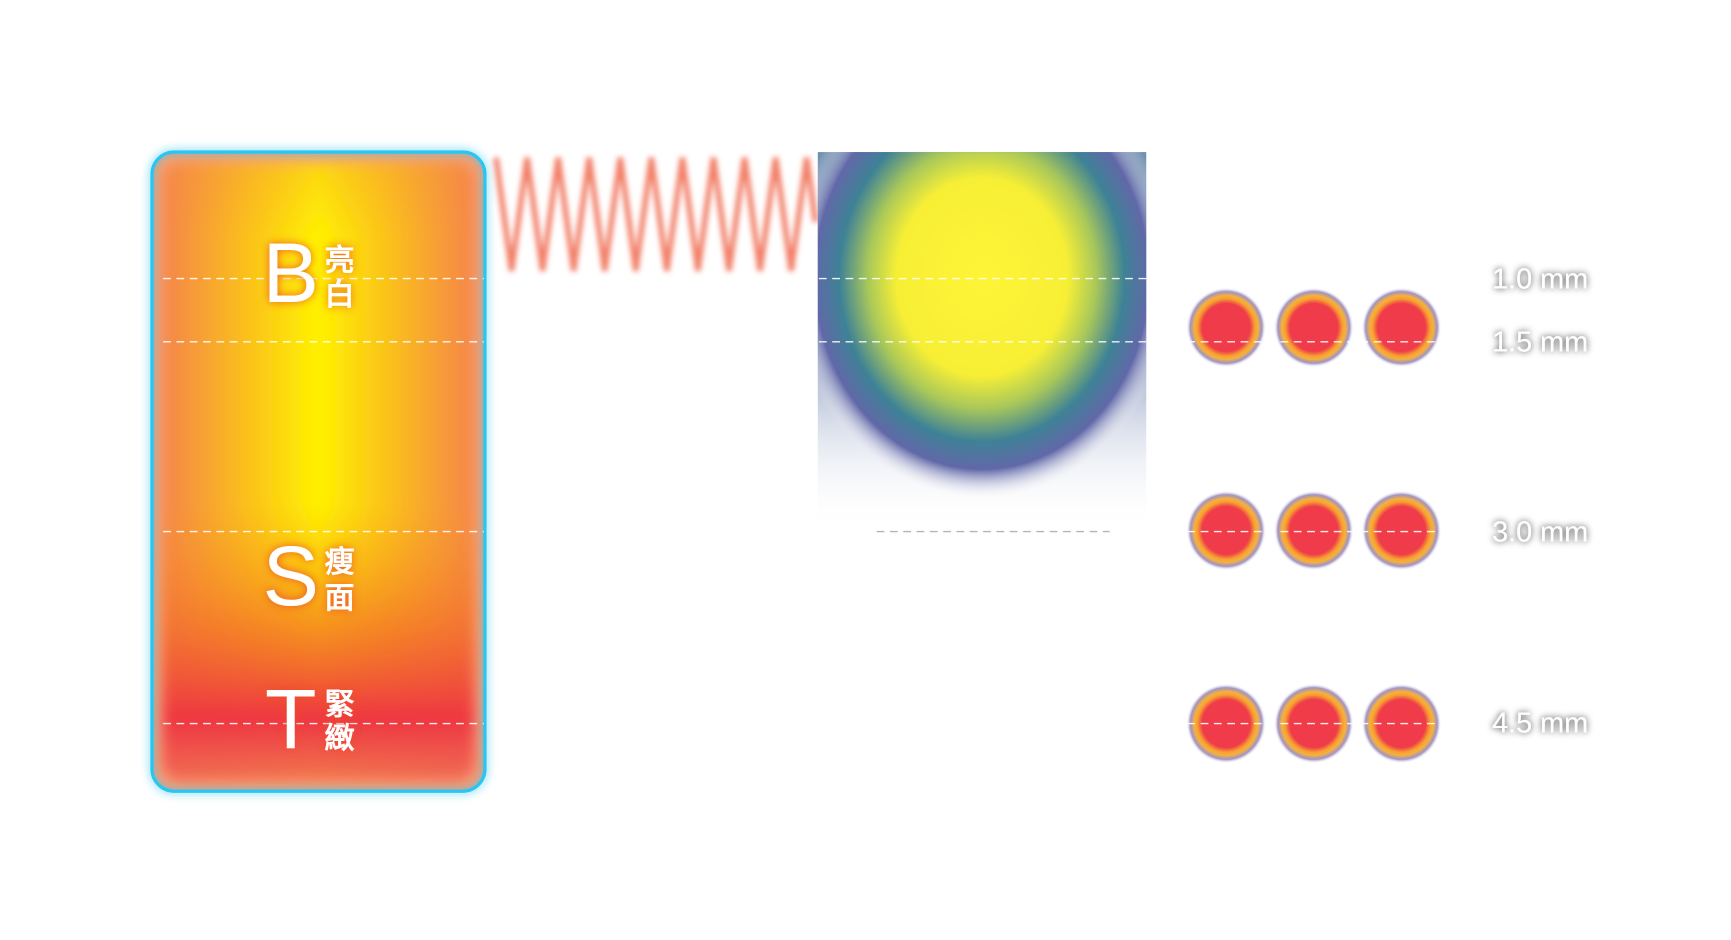 This screenshot has height=940, width=1731. Describe the element at coordinates (291, 719) in the screenshot. I see `layer-letter: T` at that location.